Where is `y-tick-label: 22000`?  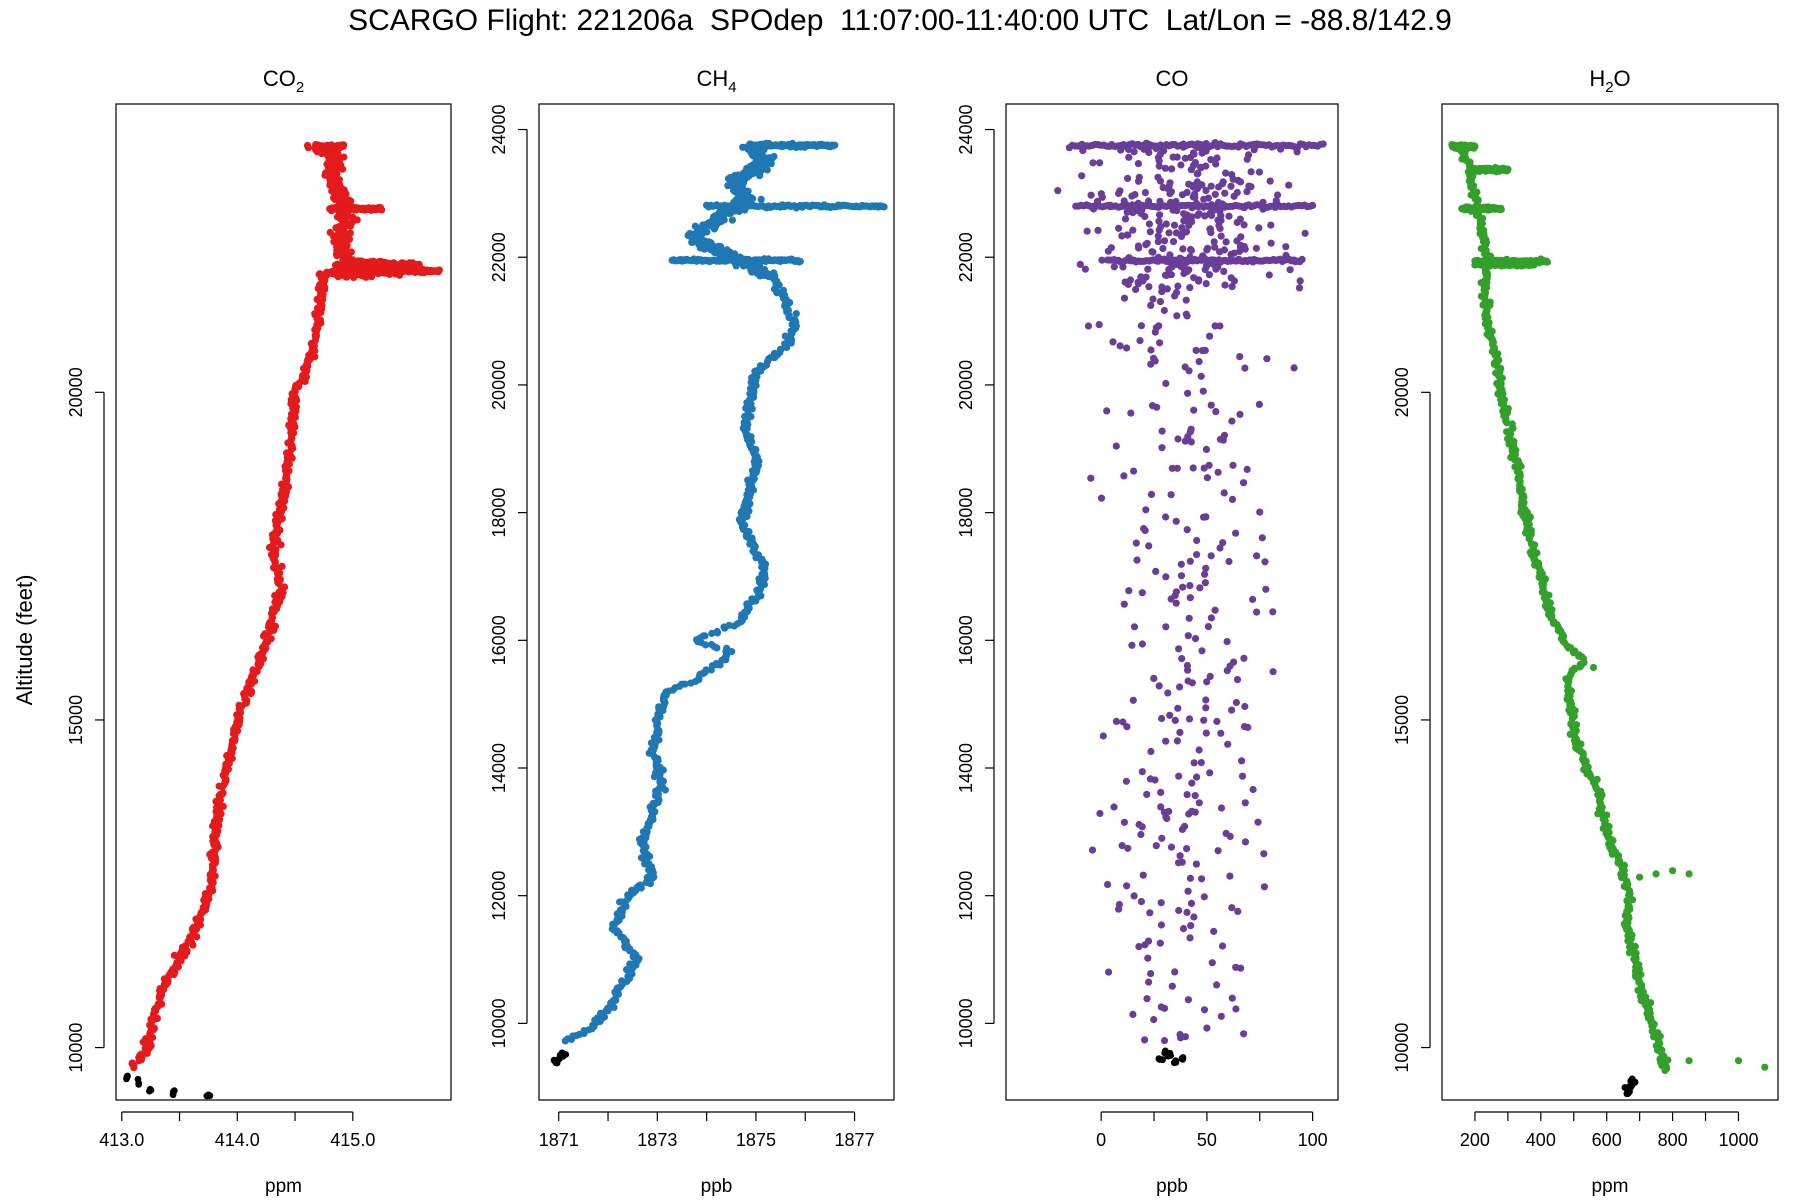
y-tick-label: 22000 is located at coordinates (966, 257).